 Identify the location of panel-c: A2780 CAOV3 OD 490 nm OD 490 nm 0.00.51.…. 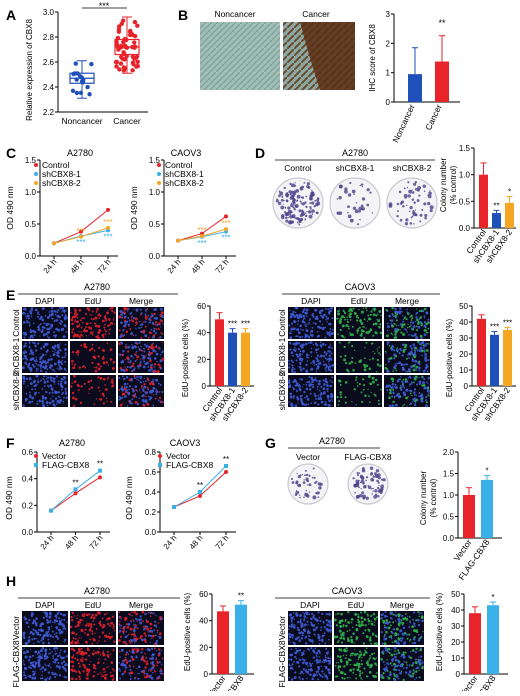
(120, 211).